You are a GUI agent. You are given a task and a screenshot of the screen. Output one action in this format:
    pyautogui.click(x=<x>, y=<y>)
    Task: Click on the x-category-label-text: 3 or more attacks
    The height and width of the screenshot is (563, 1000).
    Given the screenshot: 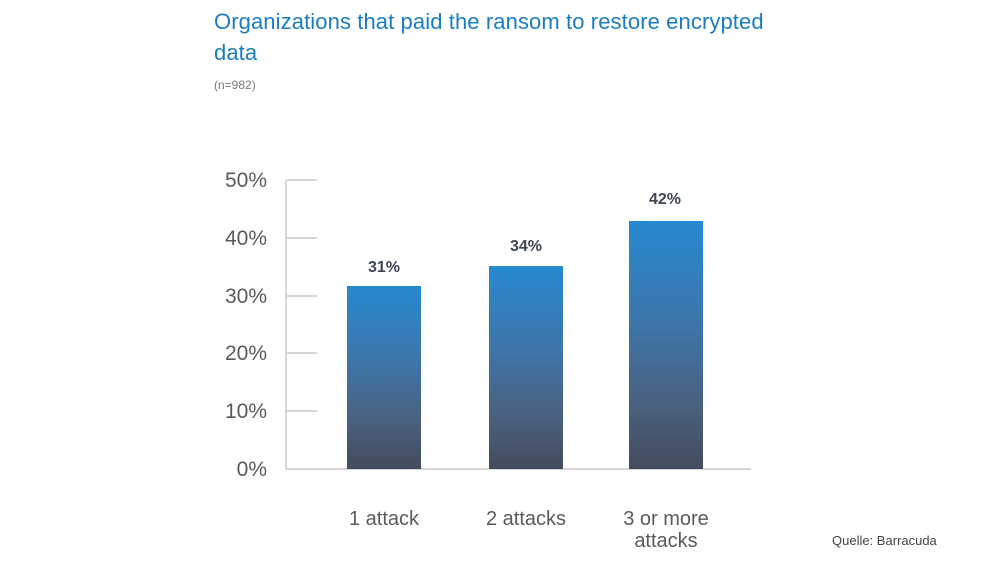 What is the action you would take?
    pyautogui.click(x=666, y=530)
    